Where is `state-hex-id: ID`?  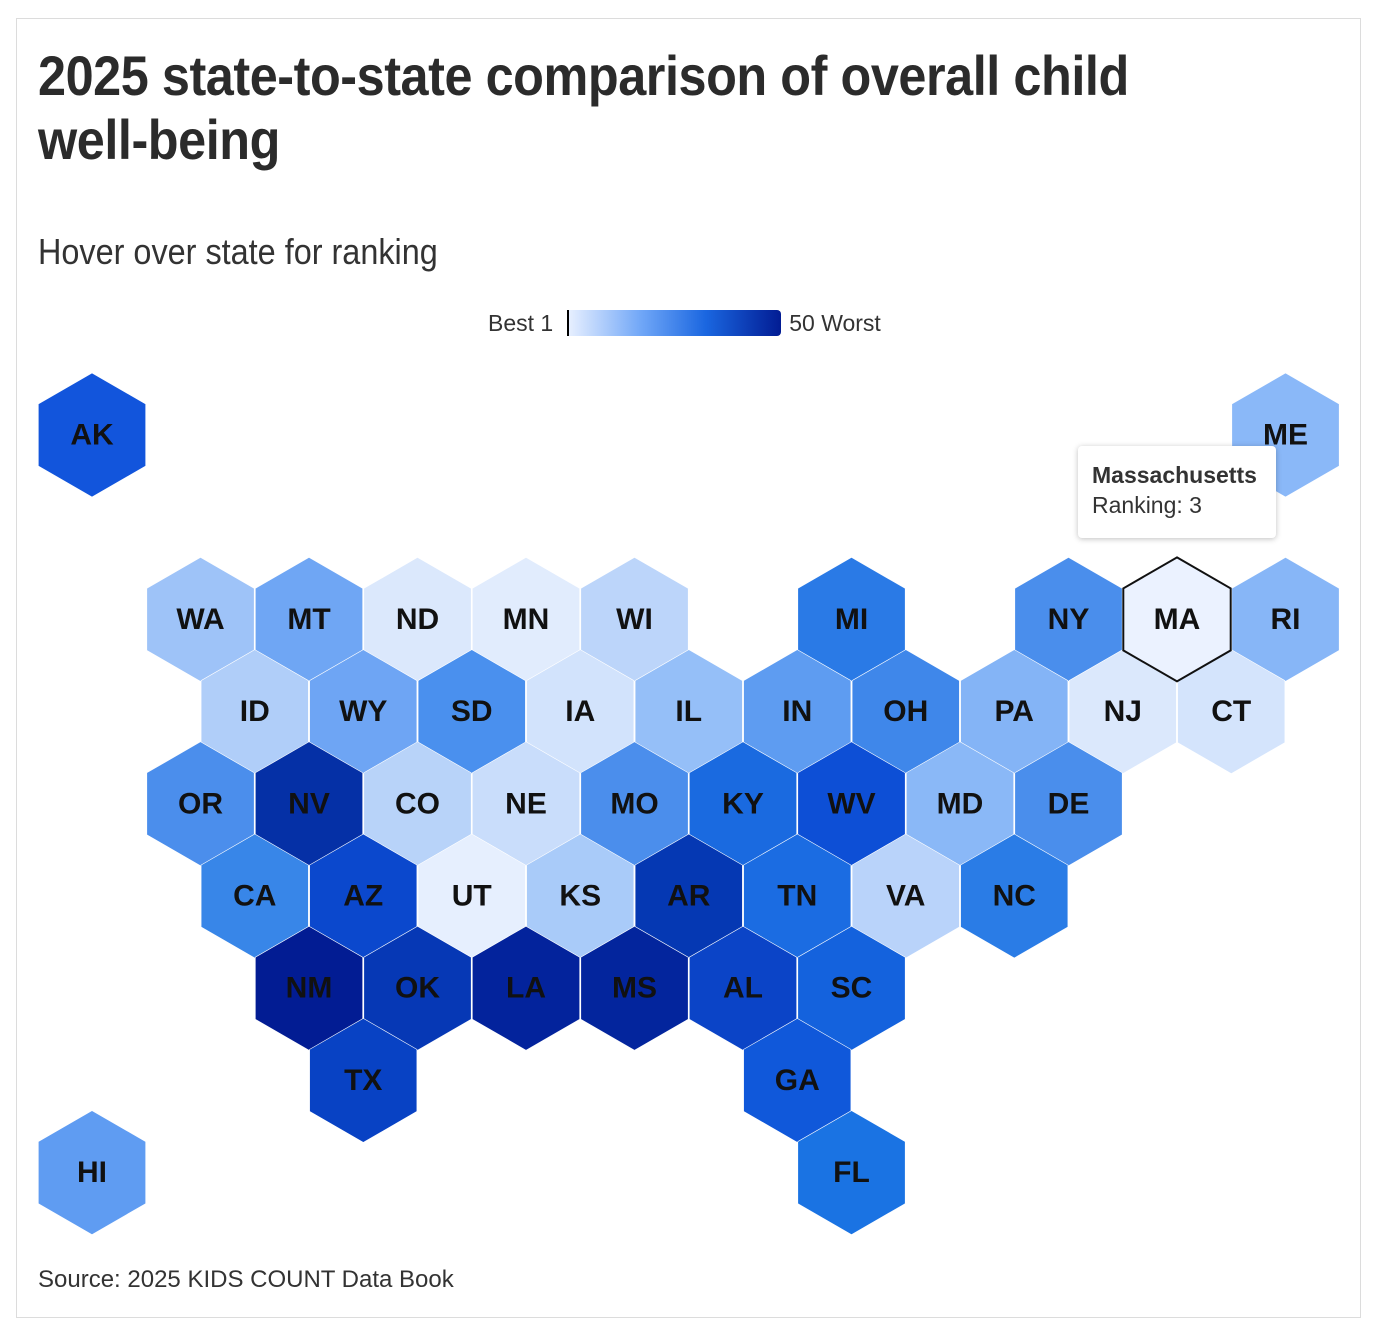
state-hex-id: ID is located at coordinates (254, 711).